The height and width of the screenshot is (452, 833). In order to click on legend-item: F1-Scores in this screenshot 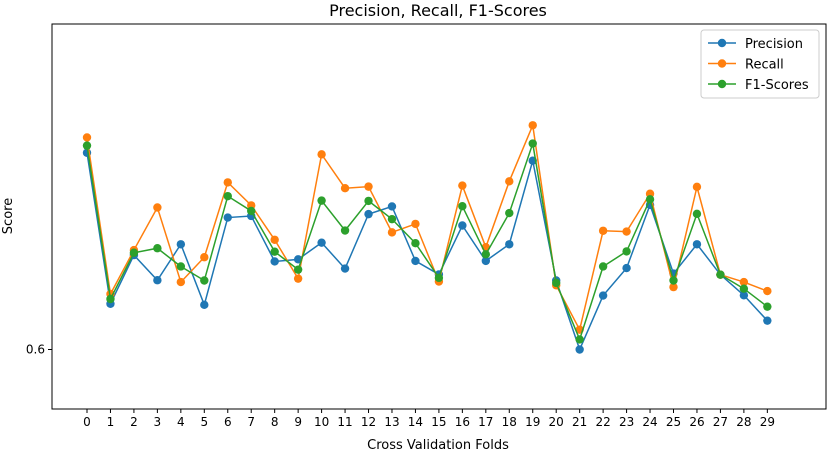, I will do `click(758, 85)`.